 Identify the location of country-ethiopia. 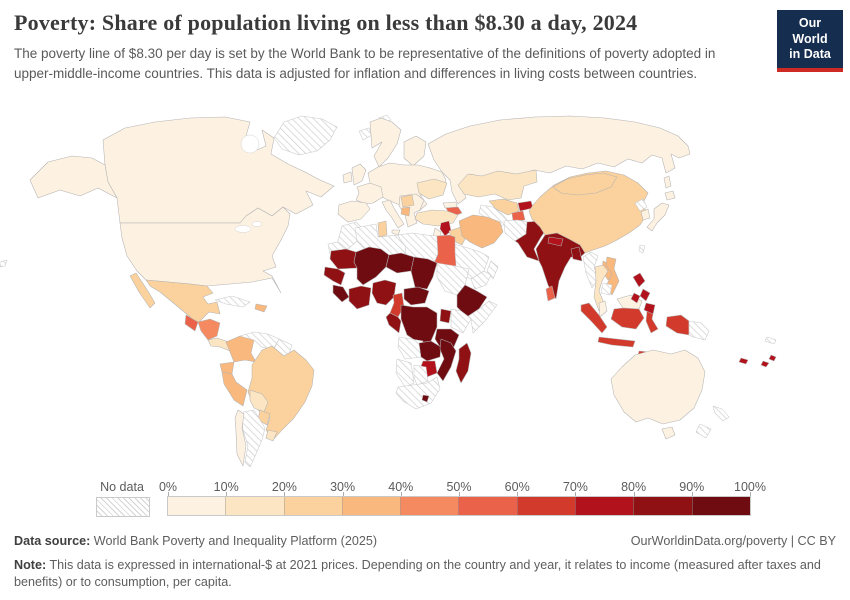
(472, 301).